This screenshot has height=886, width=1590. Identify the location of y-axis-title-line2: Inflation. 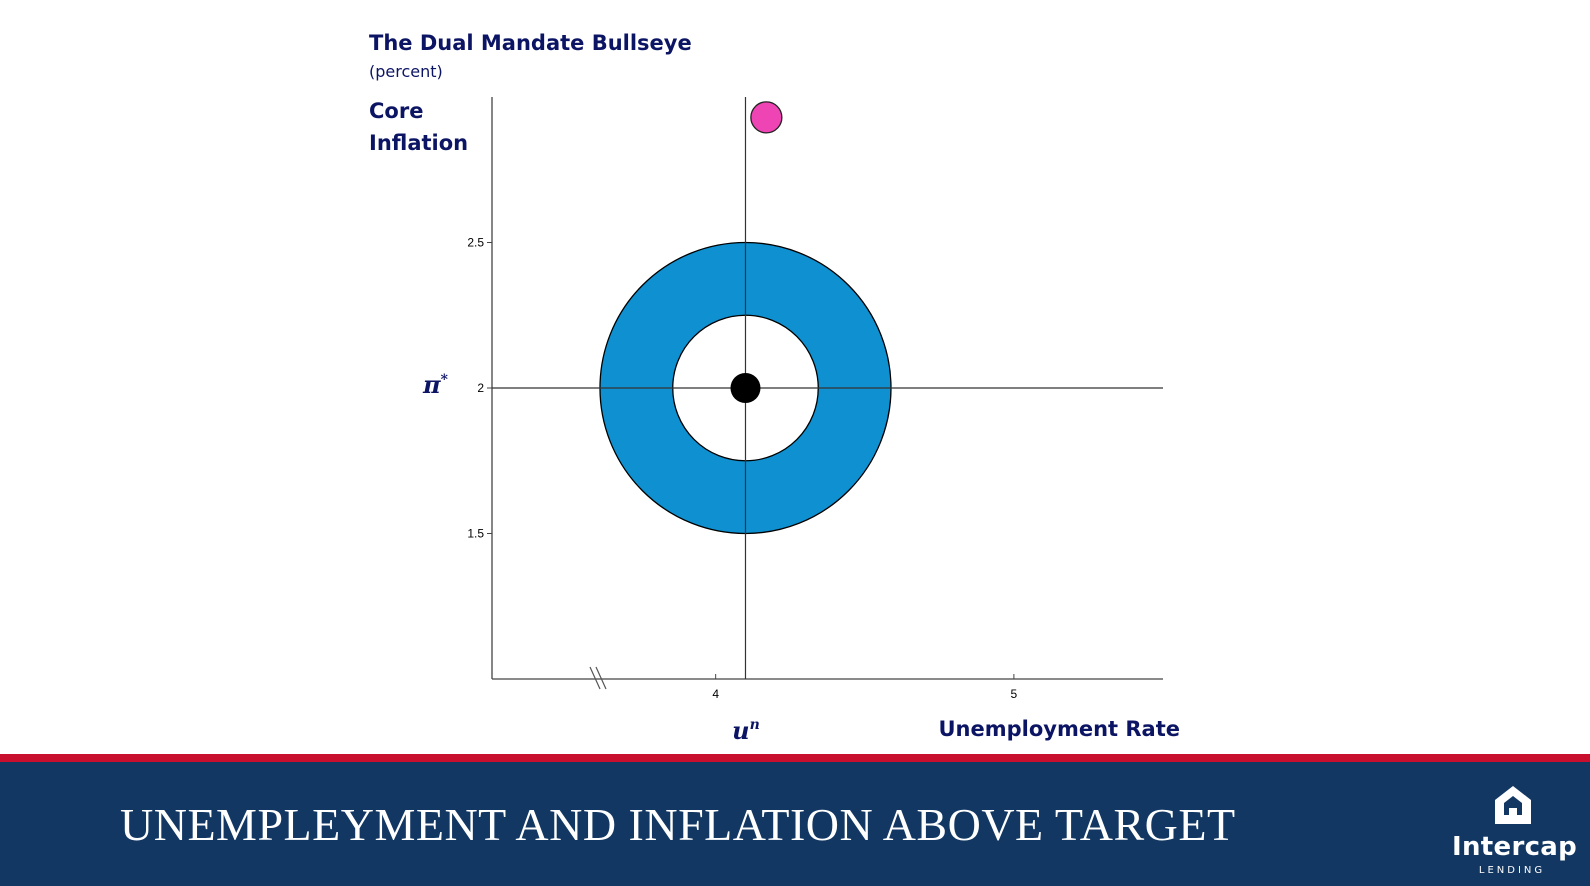
(418, 143).